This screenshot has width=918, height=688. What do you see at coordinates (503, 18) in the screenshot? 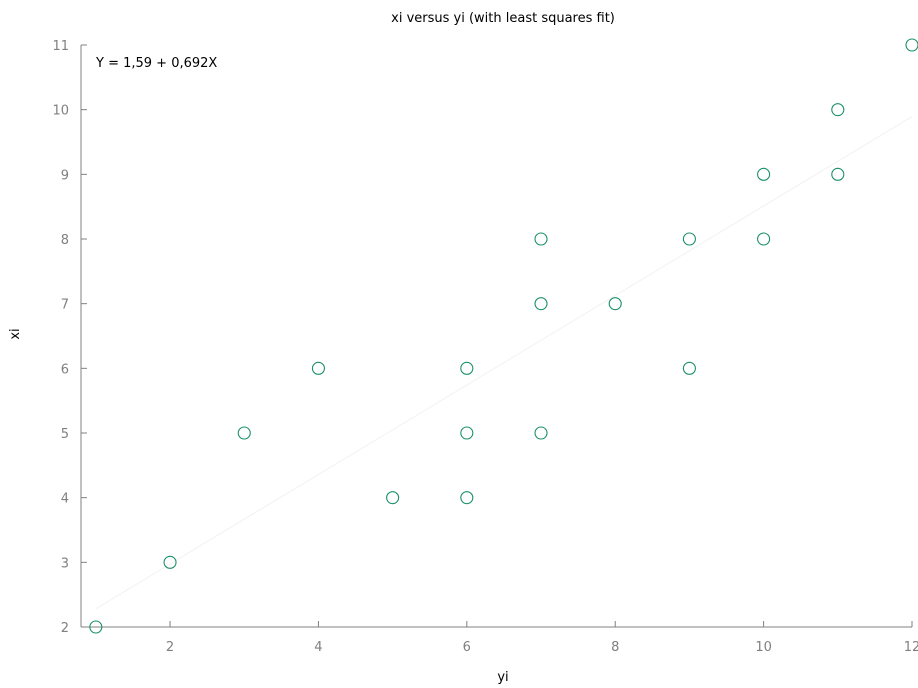
I see `chart-title: xi versus yi (with least squares fit)` at bounding box center [503, 18].